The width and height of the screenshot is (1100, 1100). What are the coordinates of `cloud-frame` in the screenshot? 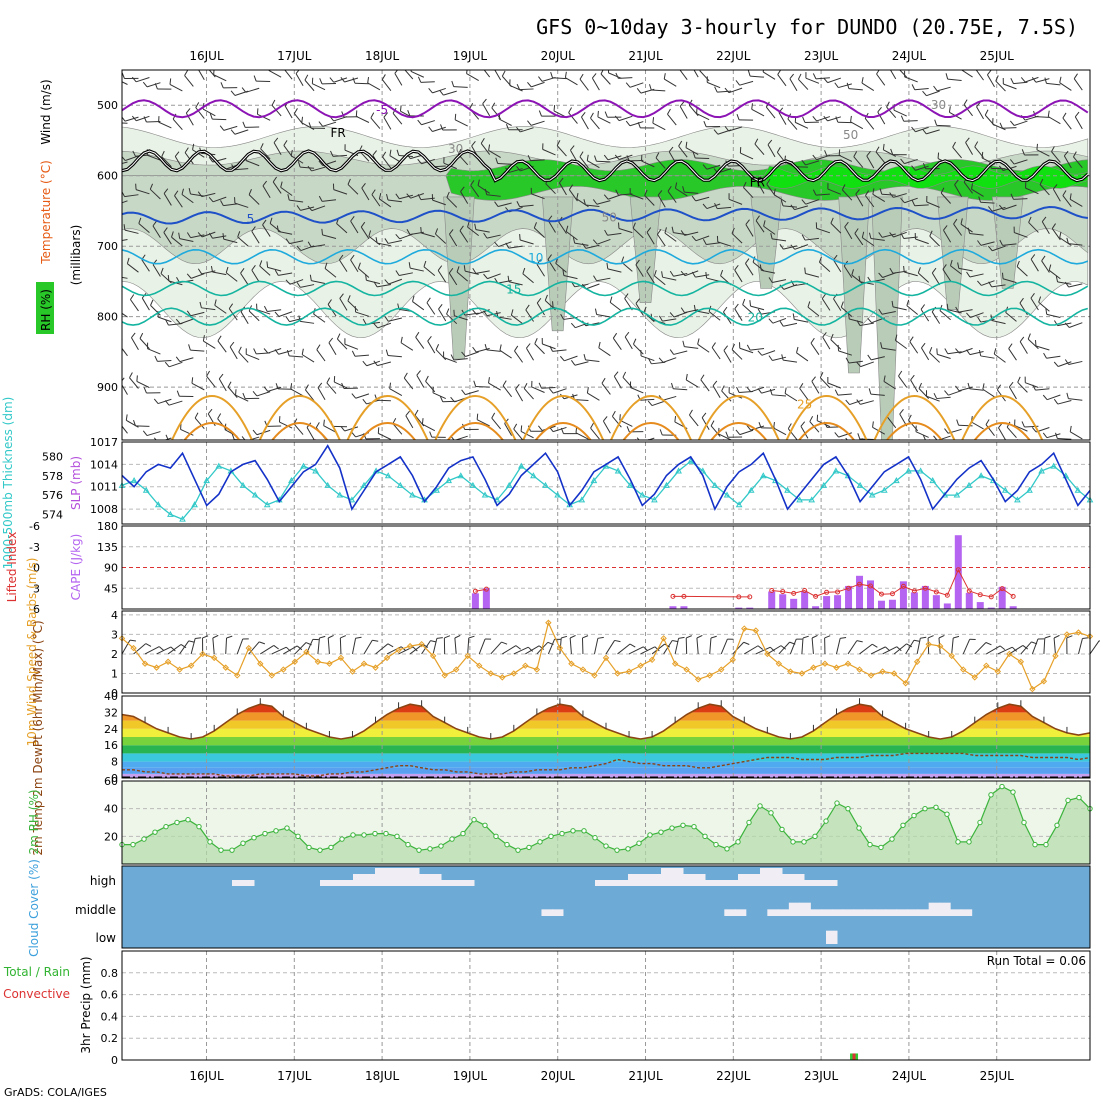 It's located at (606, 907).